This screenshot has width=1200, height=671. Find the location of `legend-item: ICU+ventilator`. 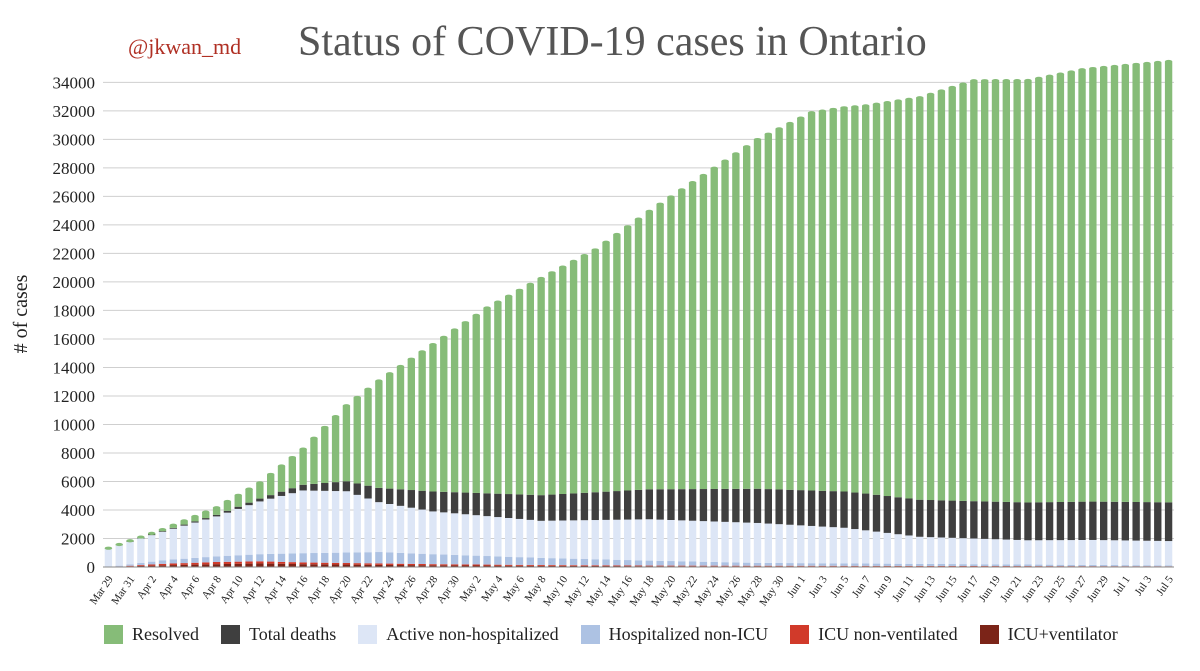

legend-item: ICU+ventilator is located at coordinates (1048, 634).